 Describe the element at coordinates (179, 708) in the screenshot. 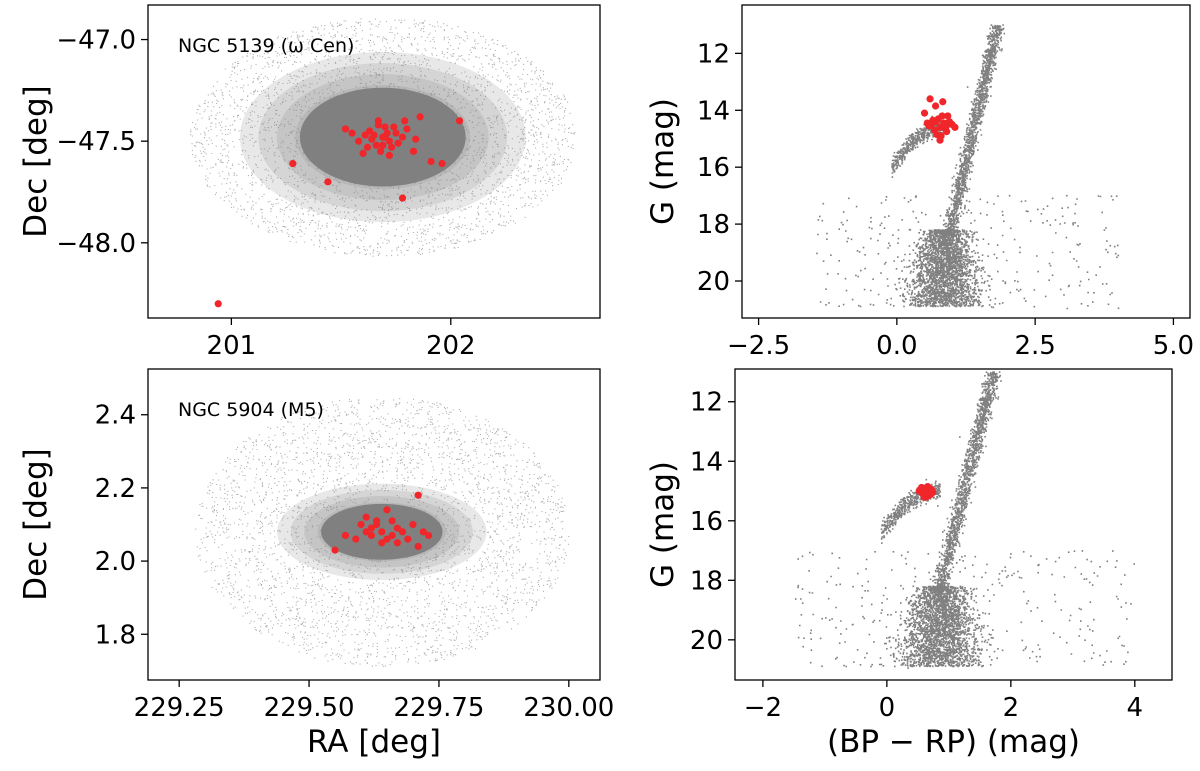

I see `x-tick-label: 229.25` at that location.